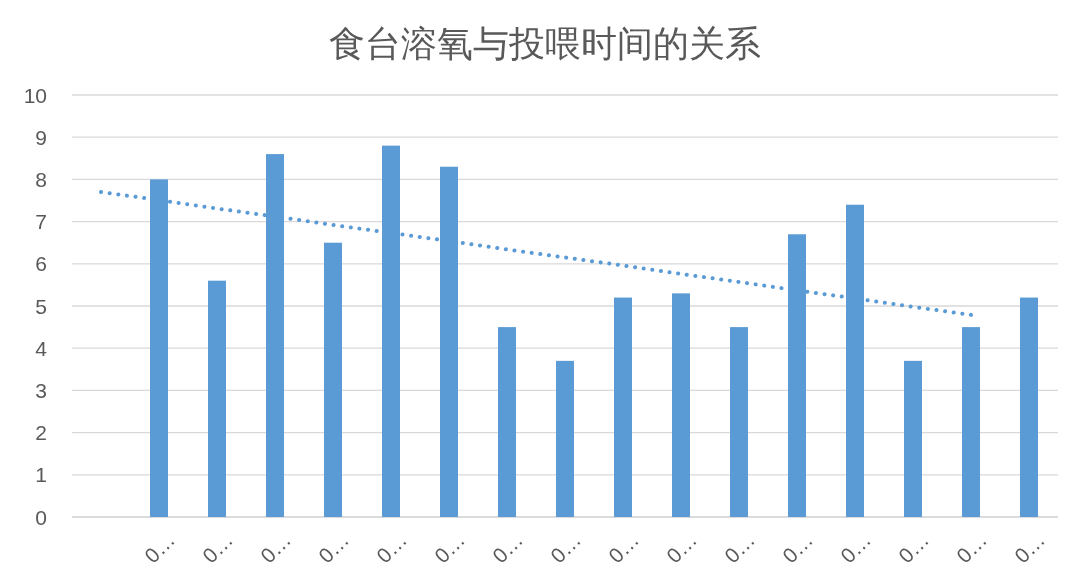 The height and width of the screenshot is (577, 1080). I want to click on y-tick-label: 7, so click(41, 222).